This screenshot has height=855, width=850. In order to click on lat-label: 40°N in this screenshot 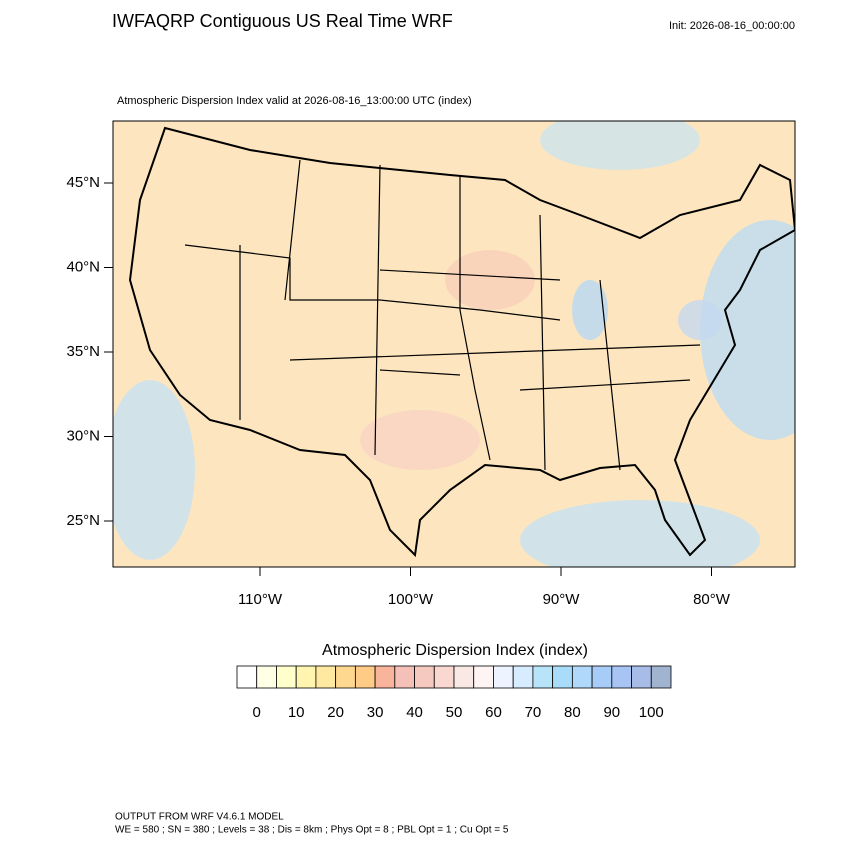, I will do `click(83, 266)`.